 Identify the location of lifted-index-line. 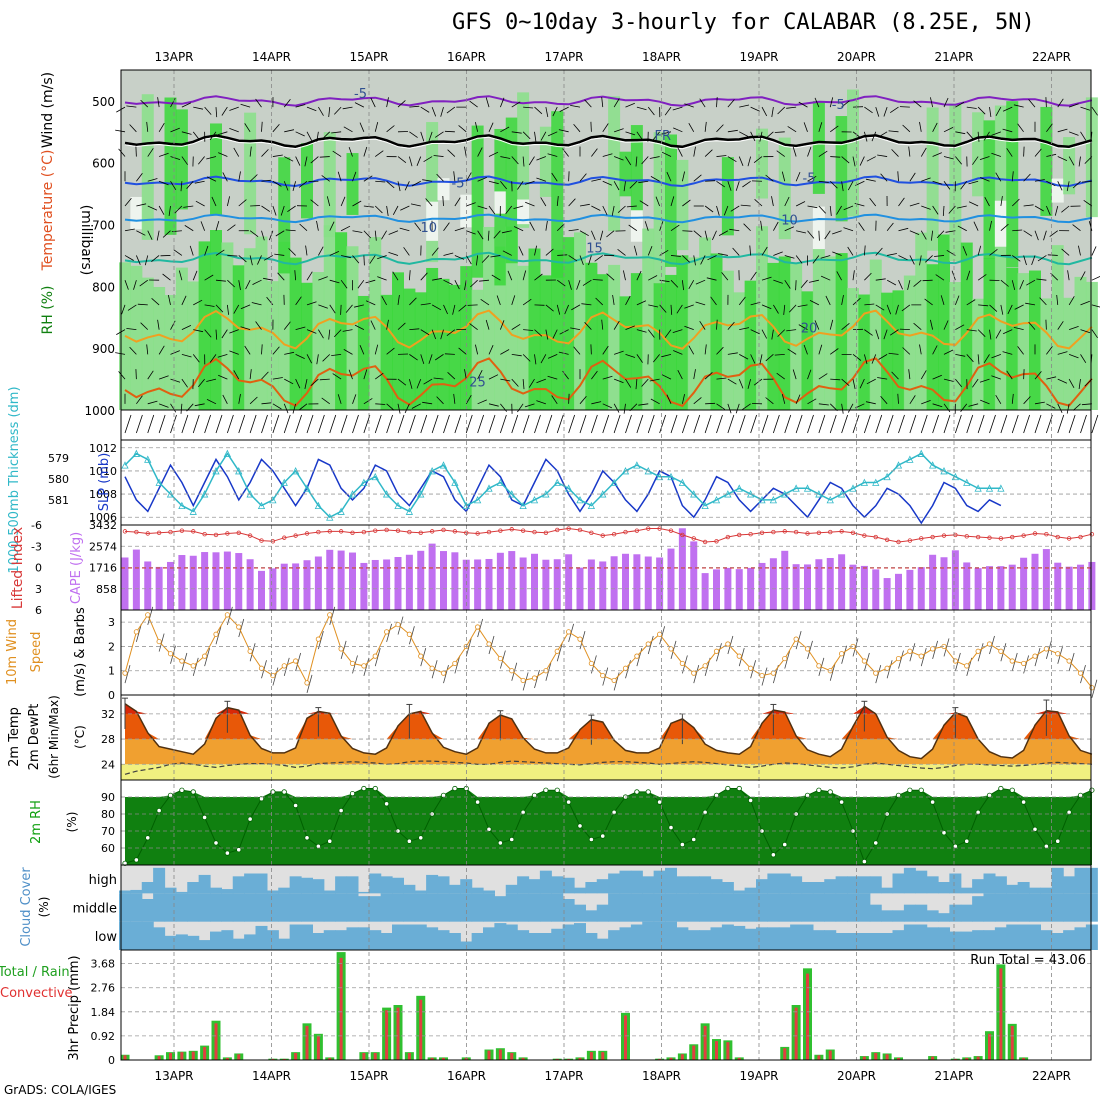
(608, 535).